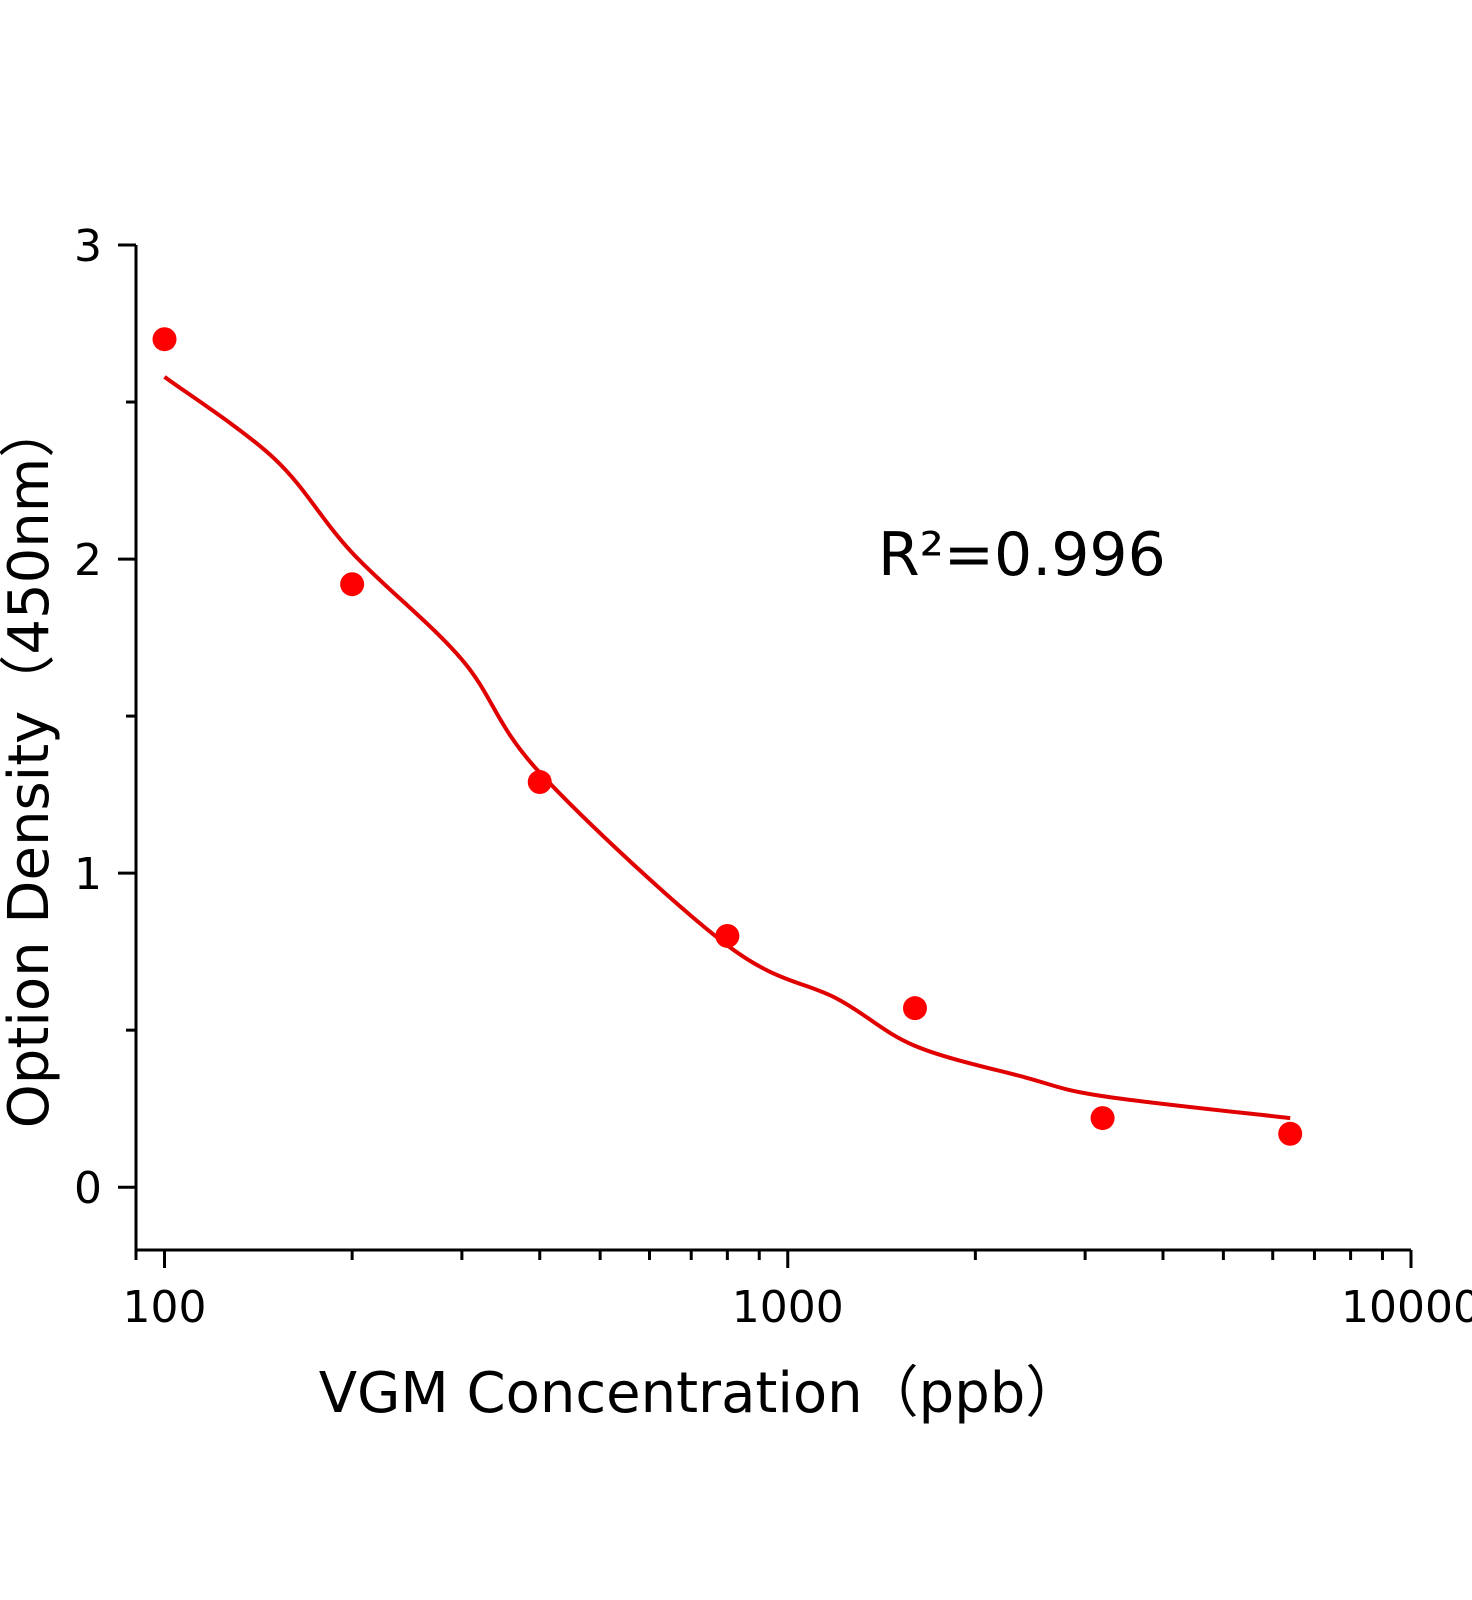  Describe the element at coordinates (165, 1307) in the screenshot. I see `x-tick-label: 100` at that location.